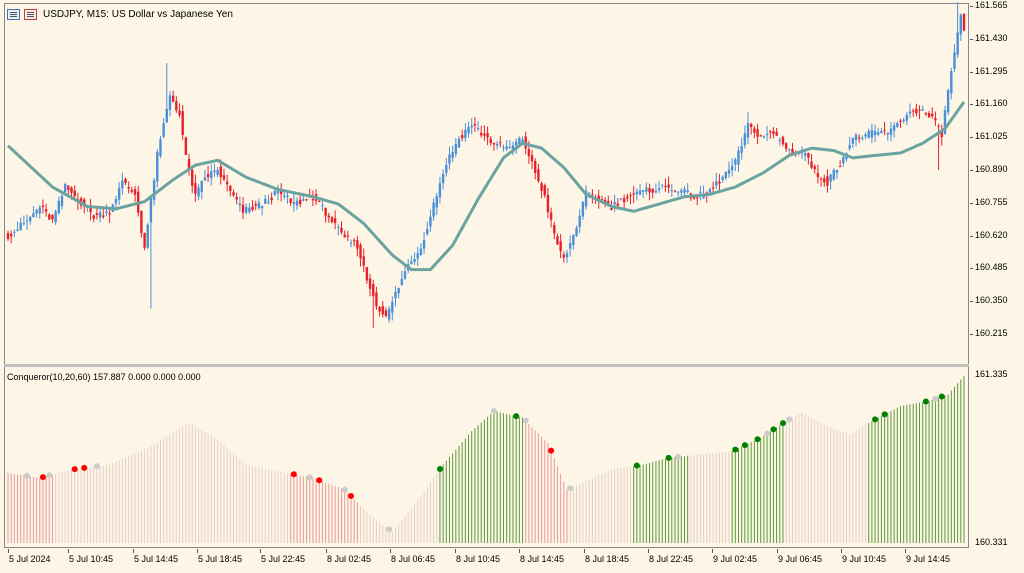 Image resolution: width=1024 pixels, height=573 pixels. I want to click on signal-dot-red, so click(84, 467).